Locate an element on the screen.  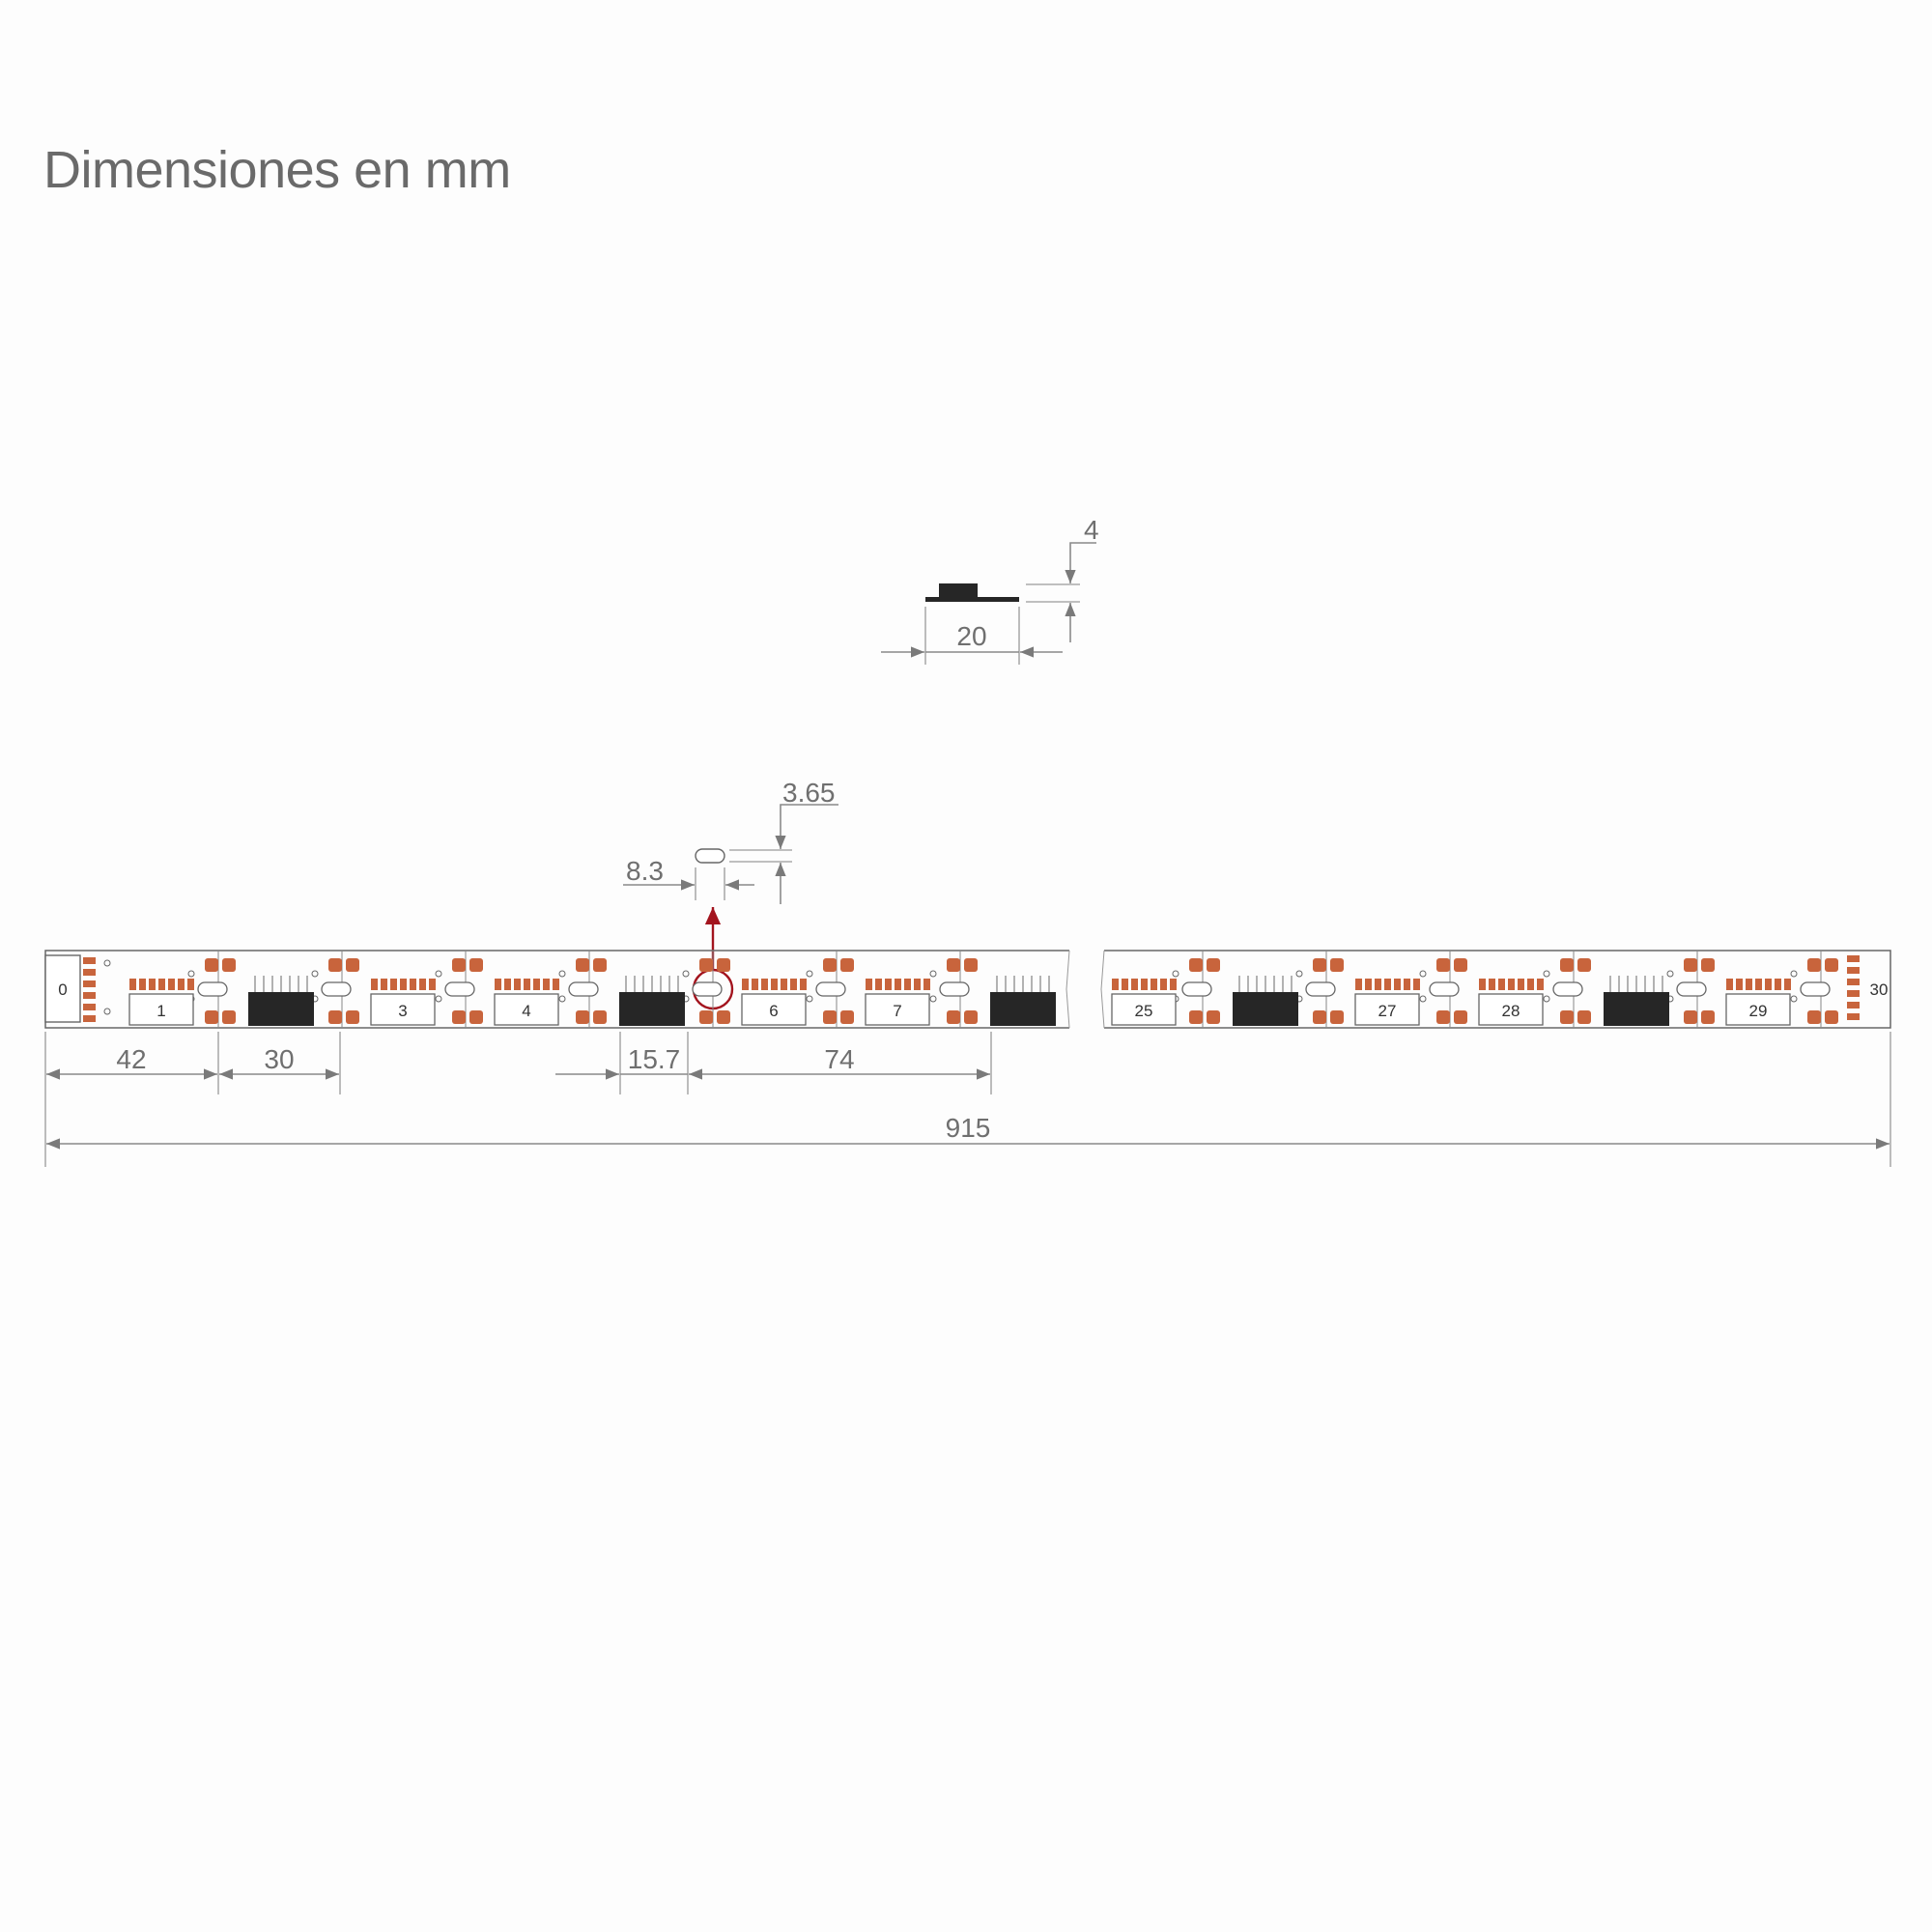
led-strip-left: 0 1 3 4 6 7 is located at coordinates (557, 989).